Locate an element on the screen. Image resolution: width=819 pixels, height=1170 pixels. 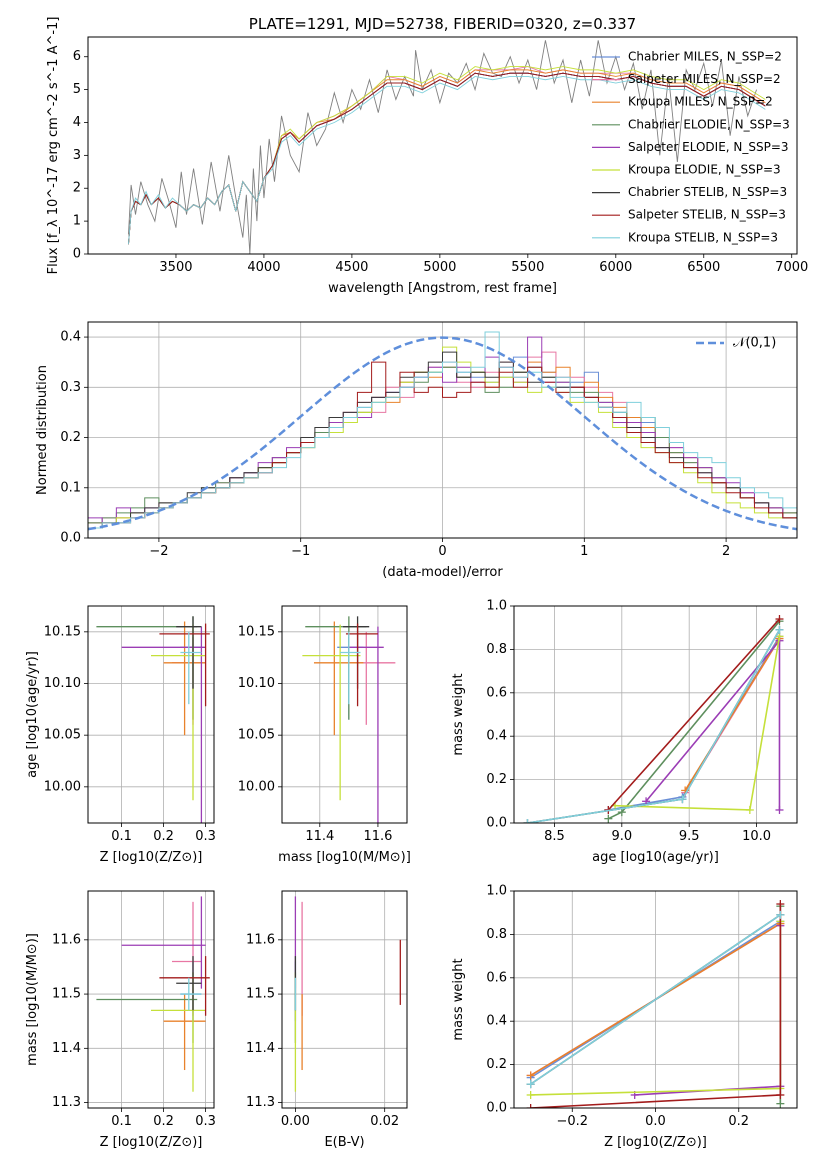
y-axis-label: age [log10(age/yr)] is located at coordinates (32, 714).